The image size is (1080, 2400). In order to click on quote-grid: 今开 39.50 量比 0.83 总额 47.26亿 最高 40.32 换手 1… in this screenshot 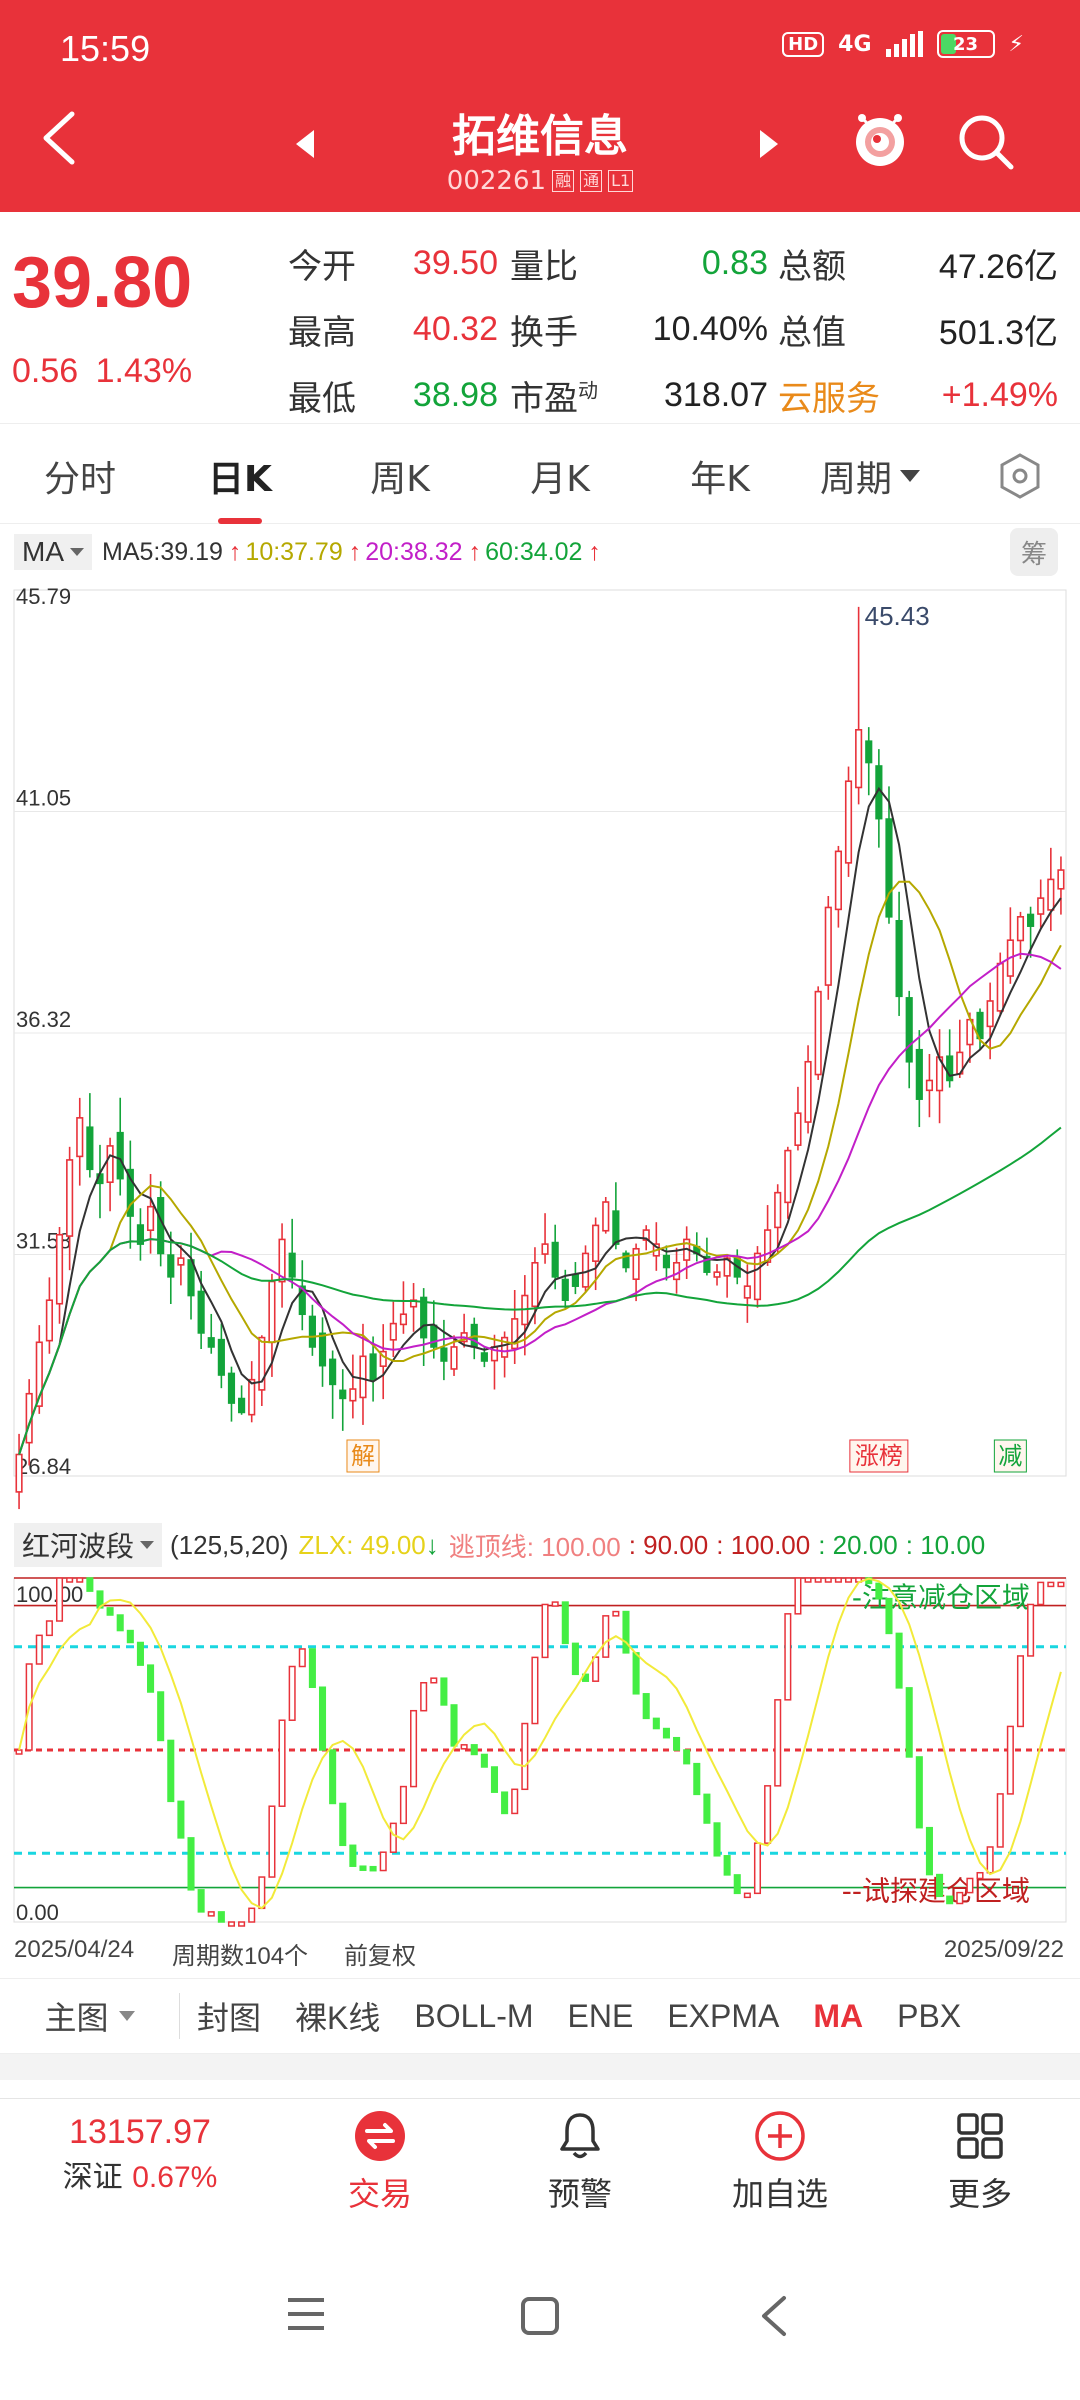, I will do `click(678, 329)`.